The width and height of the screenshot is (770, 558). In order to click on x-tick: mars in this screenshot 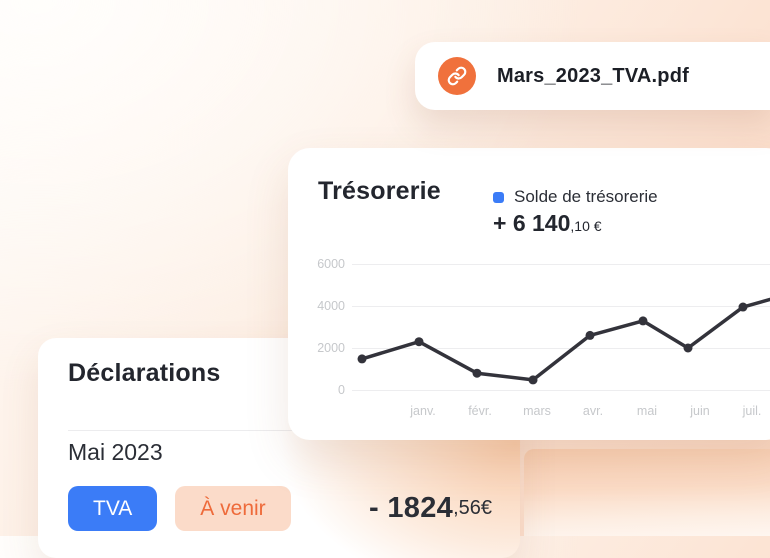, I will do `click(537, 411)`.